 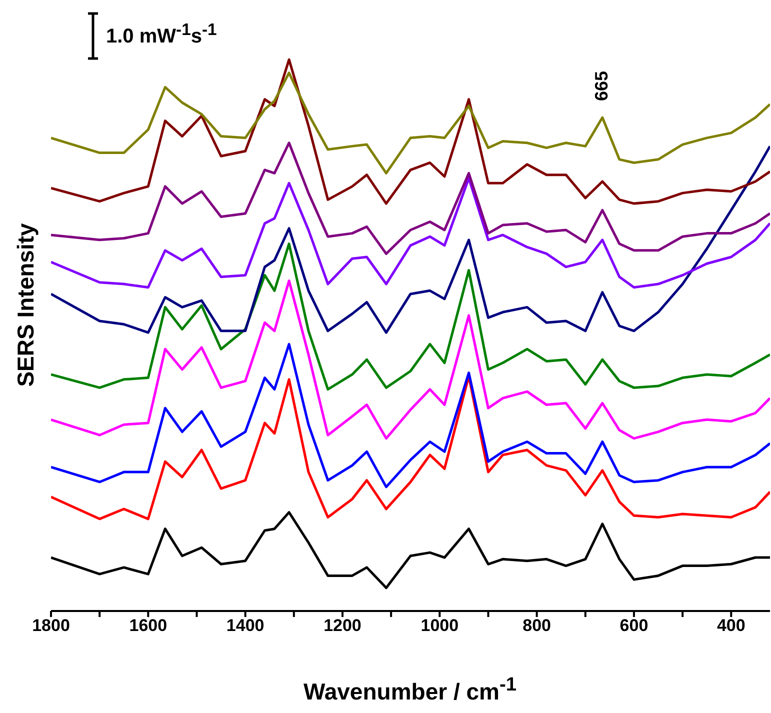 I want to click on x-axis-title: Wavenumber / cm$^{-1}$, so click(x=410, y=690).